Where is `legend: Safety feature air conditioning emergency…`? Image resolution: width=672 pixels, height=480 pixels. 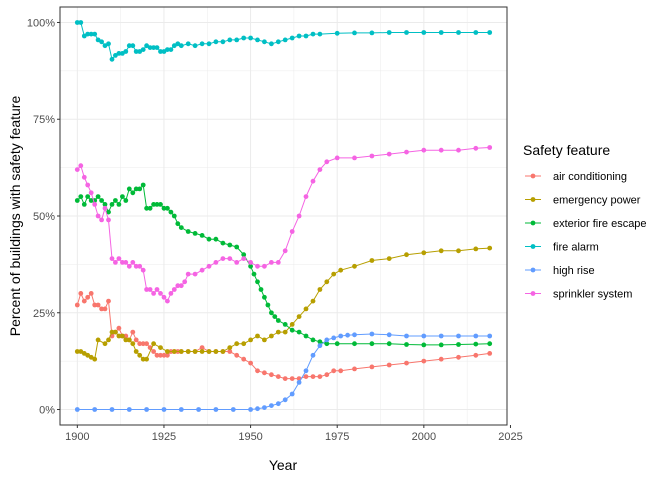
legend: Safety feature air conditioning emergency… is located at coordinates (585, 221).